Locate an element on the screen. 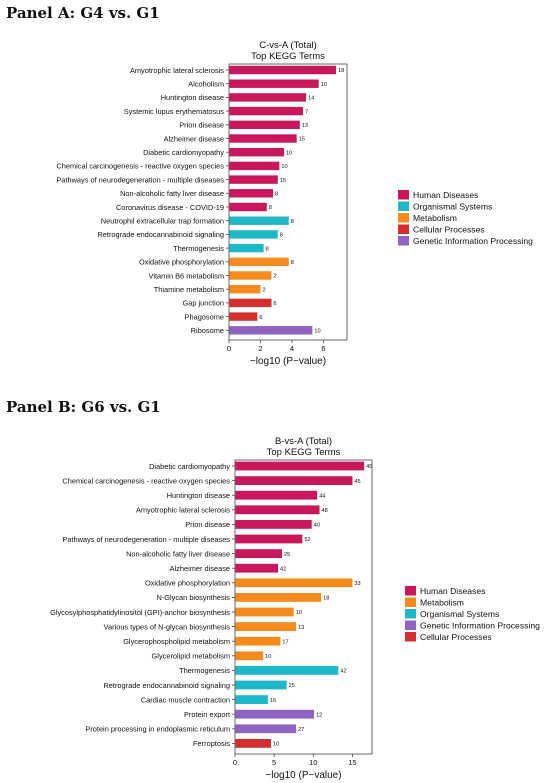  y-tick-label: Various types of N-glycan biosynthesis is located at coordinates (167, 626).